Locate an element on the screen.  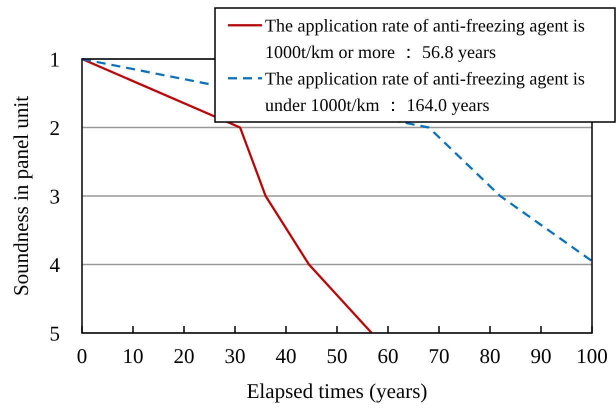
x-tick-label: 50 is located at coordinates (337, 356).